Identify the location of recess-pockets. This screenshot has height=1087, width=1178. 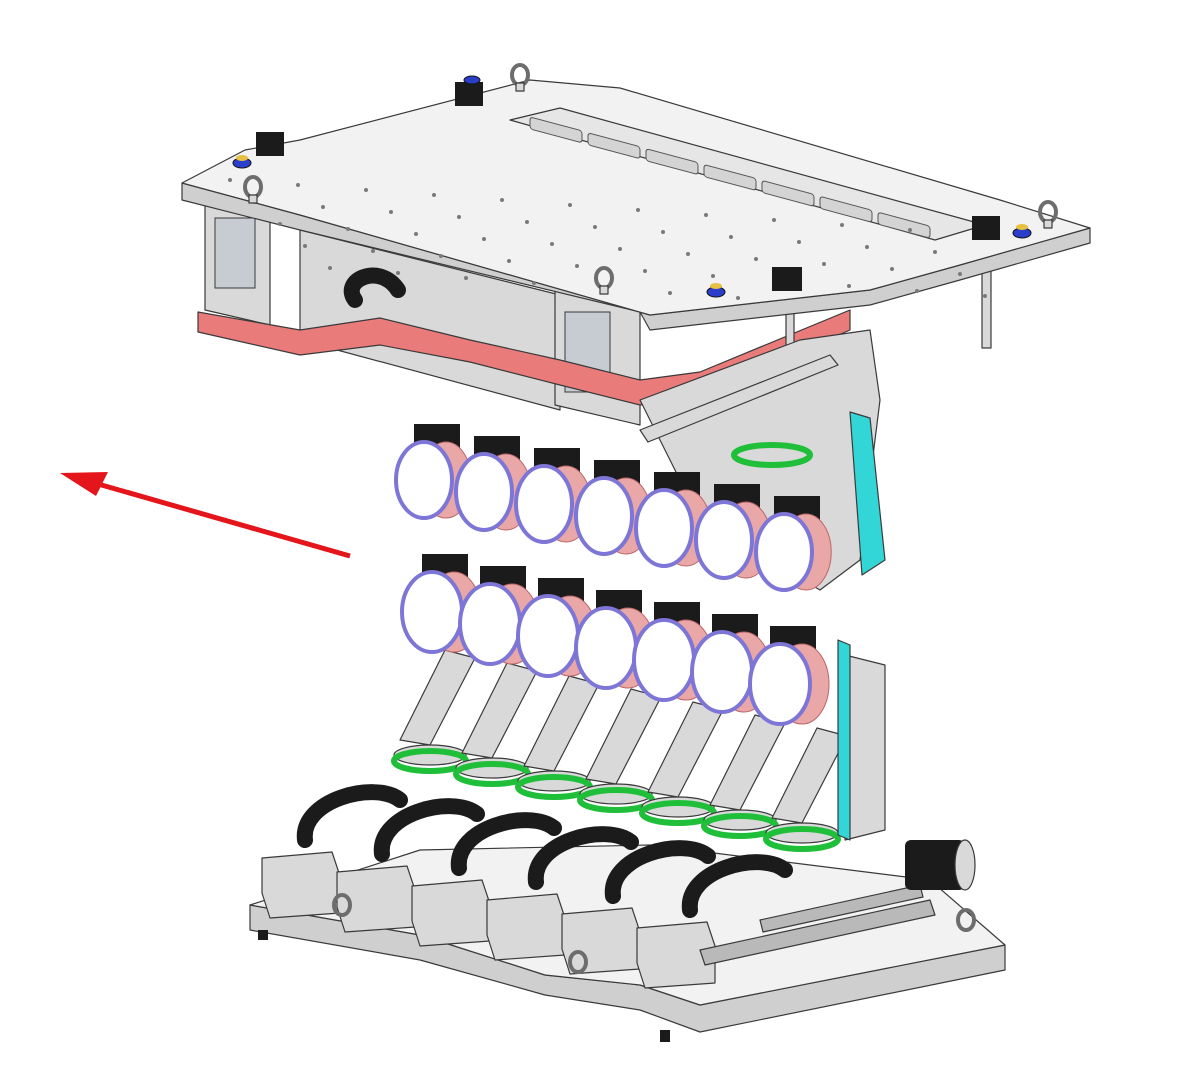
(730, 177).